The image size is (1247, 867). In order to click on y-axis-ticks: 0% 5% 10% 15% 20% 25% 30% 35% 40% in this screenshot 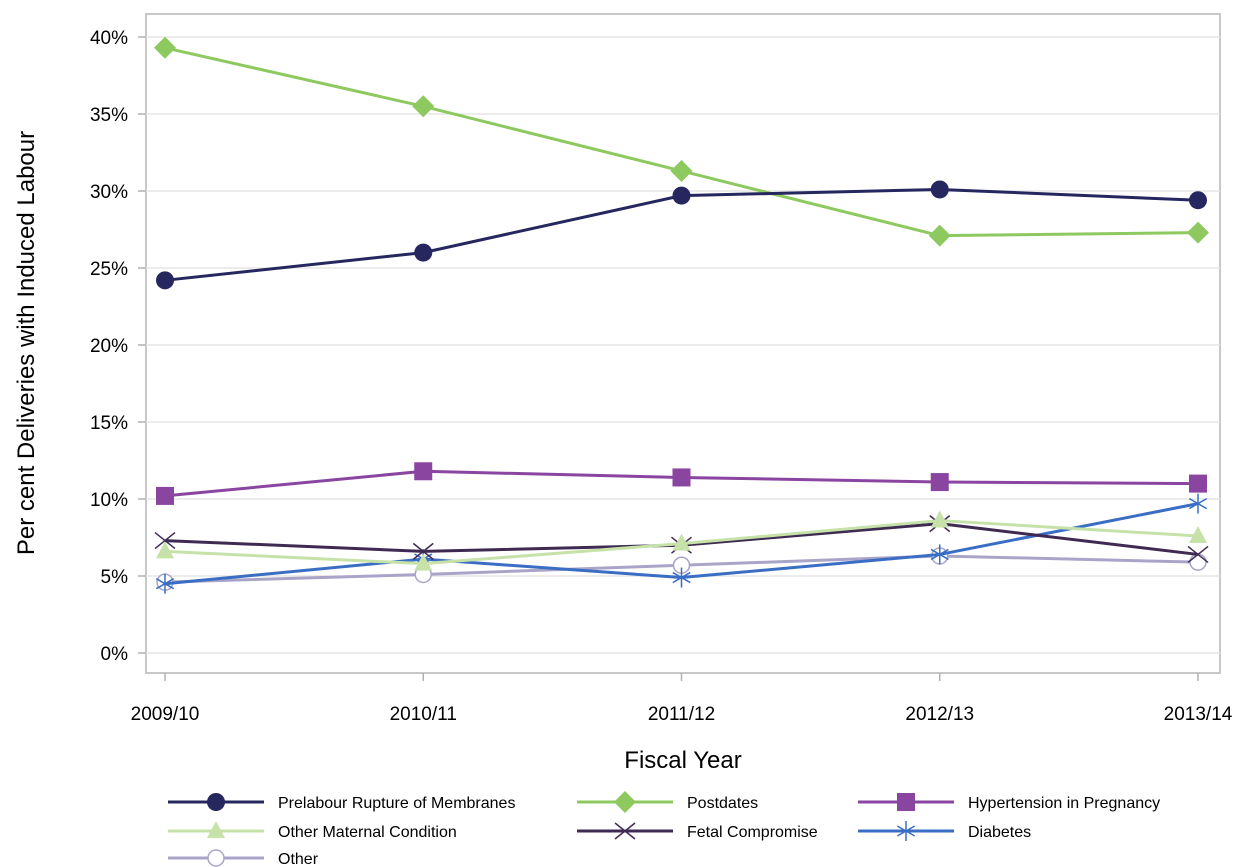, I will do `click(118, 346)`.